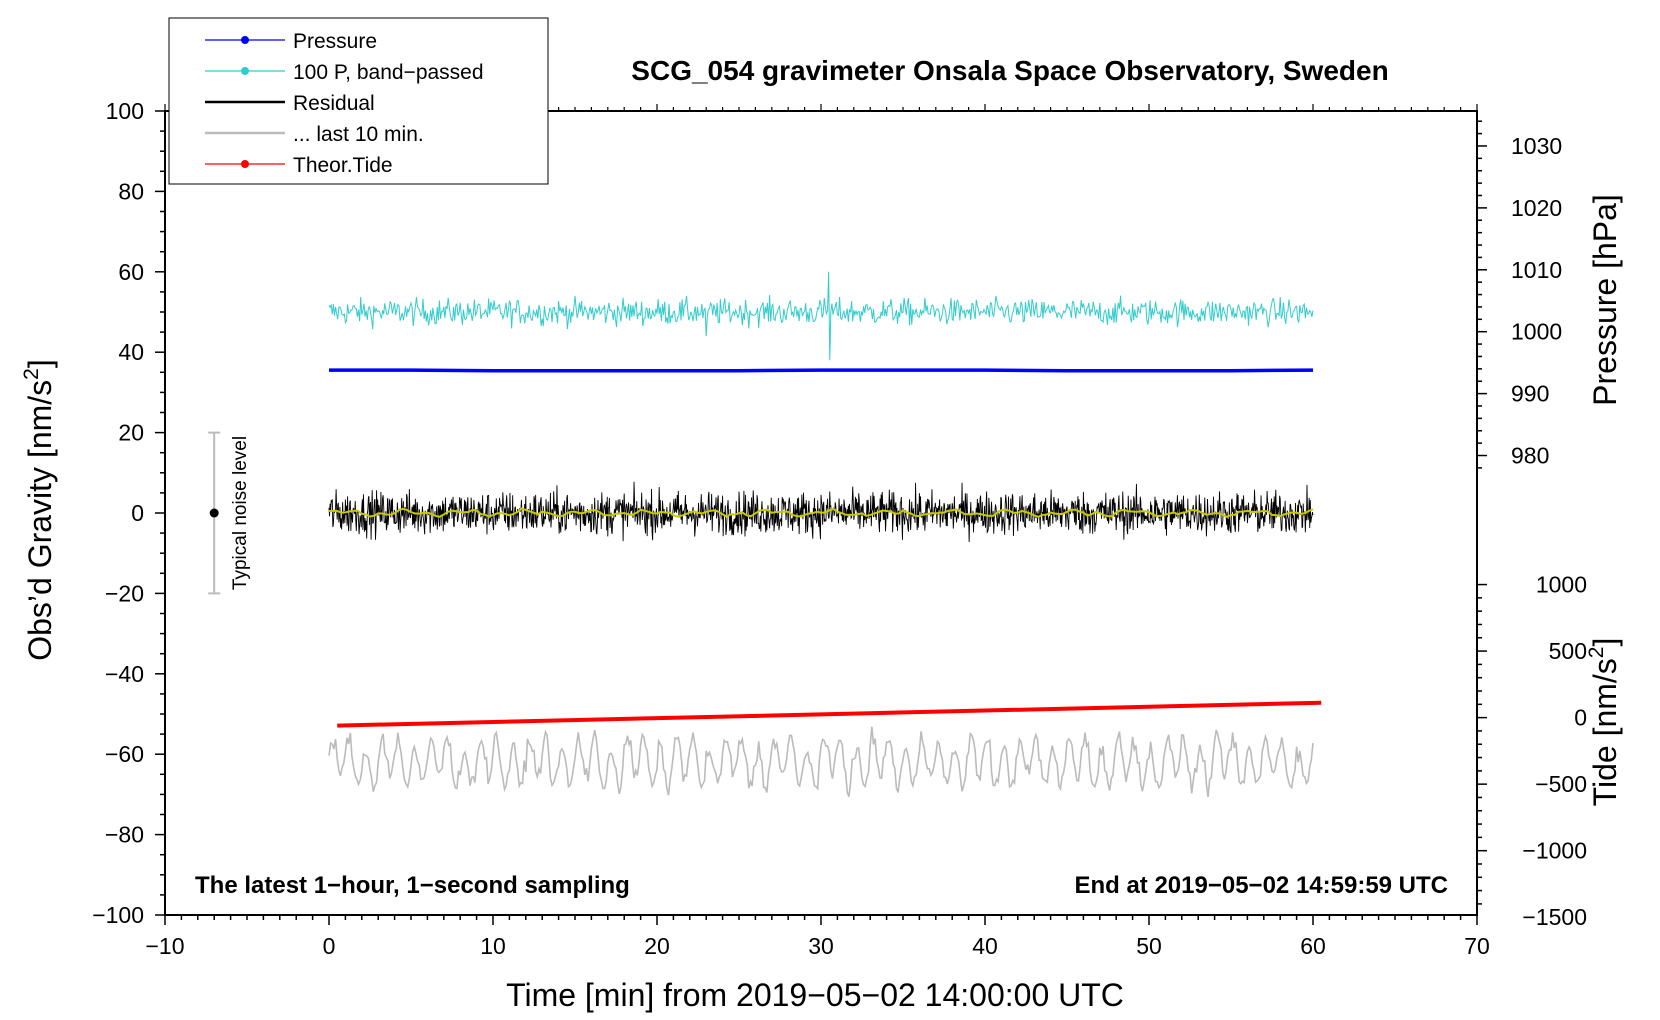 This screenshot has height=1020, width=1660. I want to click on y-axis-title: Obs’d Gravity [nm/s2], so click(39, 510).